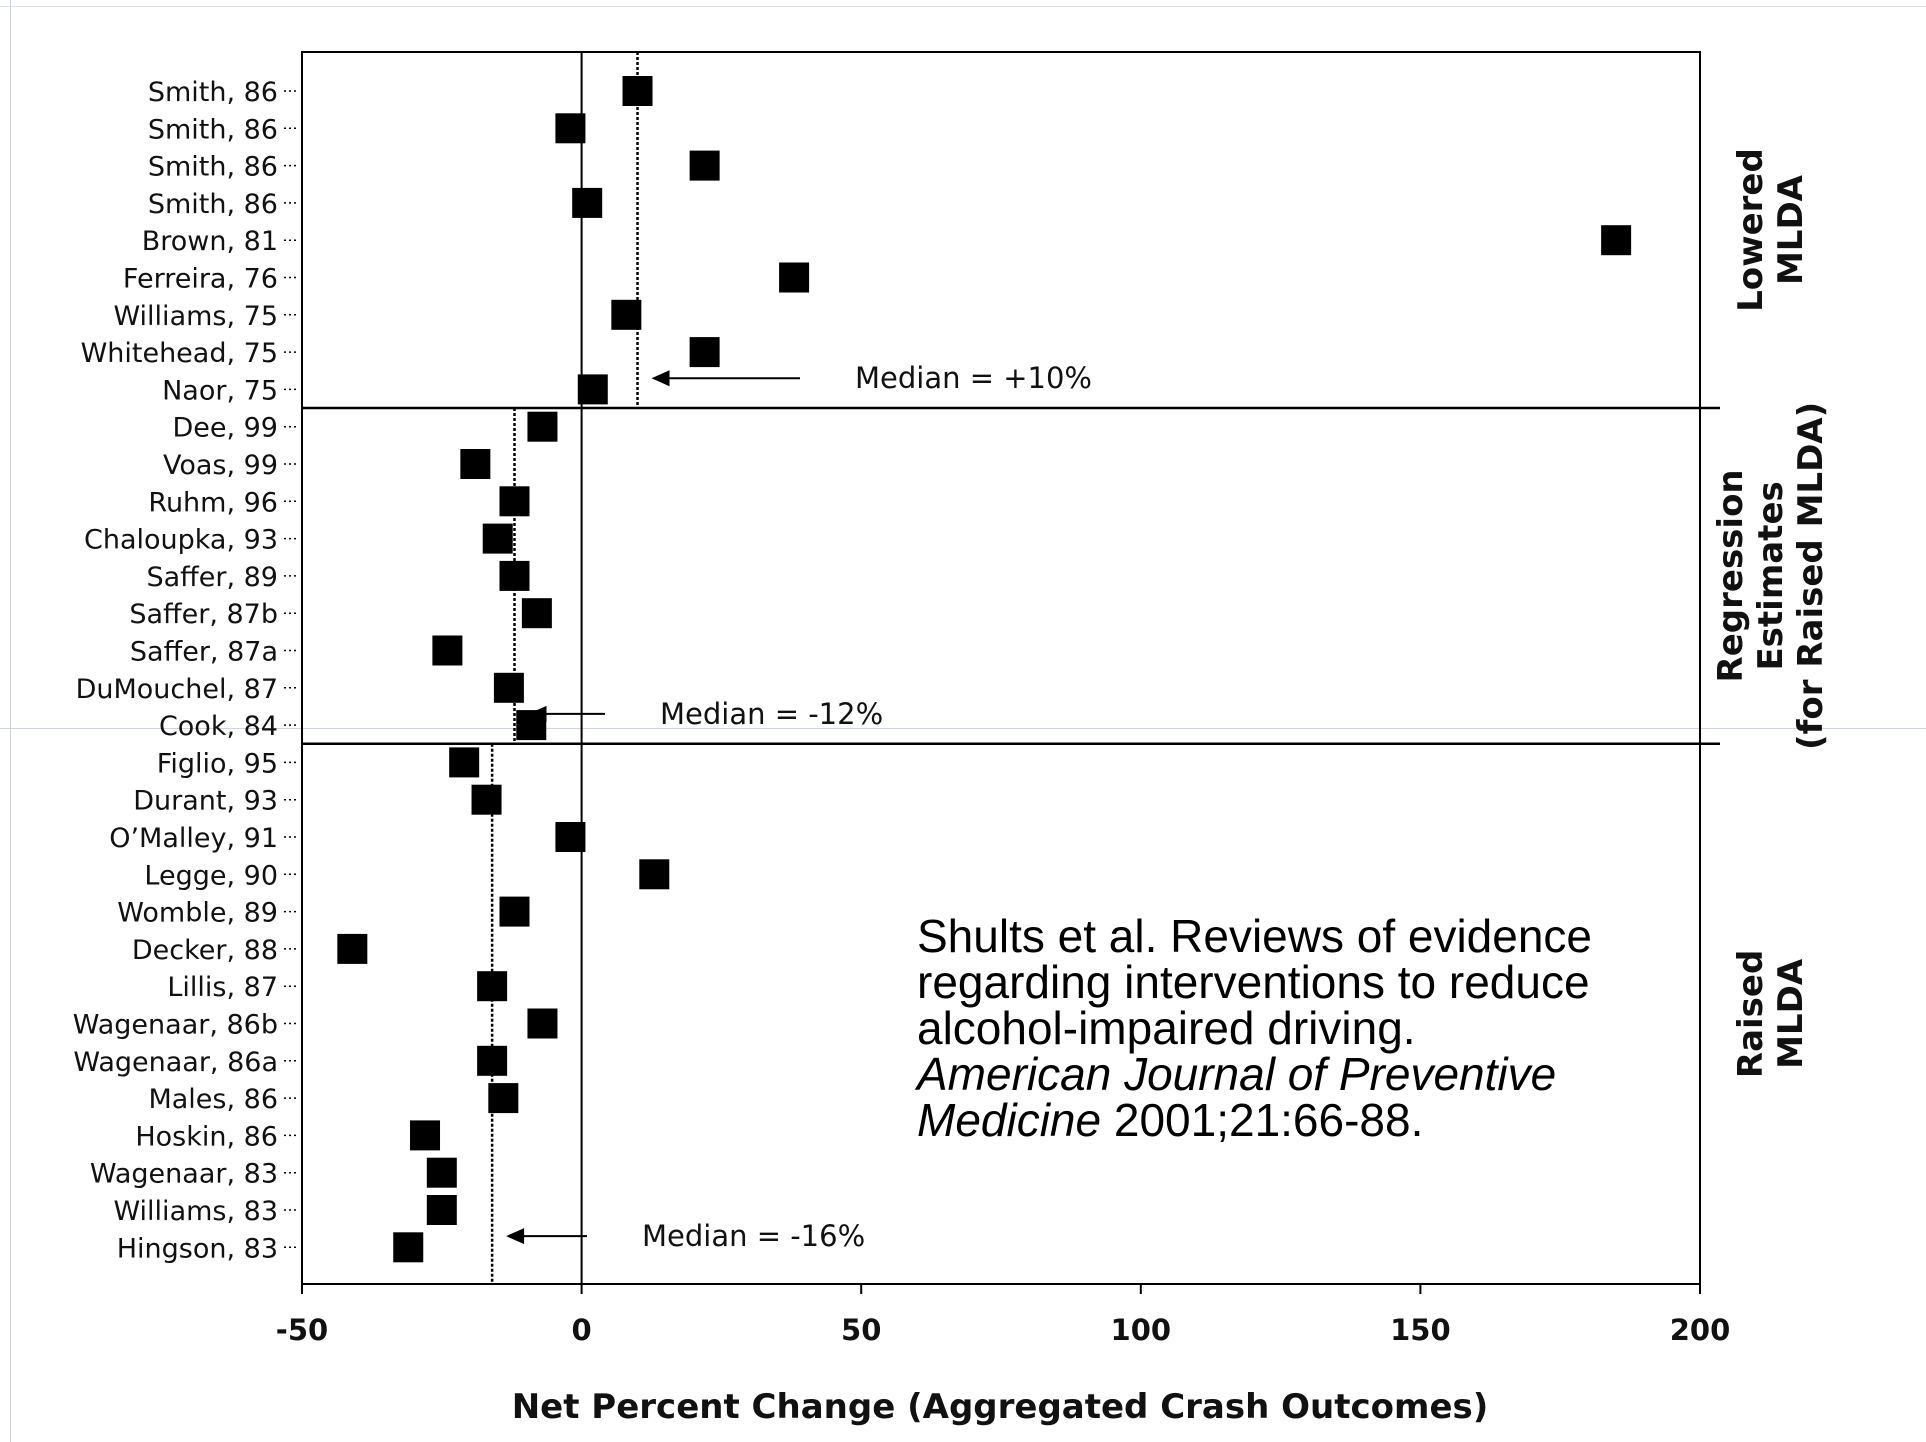  What do you see at coordinates (193, 838) in the screenshot?
I see `study-label: O’Malley, 91` at bounding box center [193, 838].